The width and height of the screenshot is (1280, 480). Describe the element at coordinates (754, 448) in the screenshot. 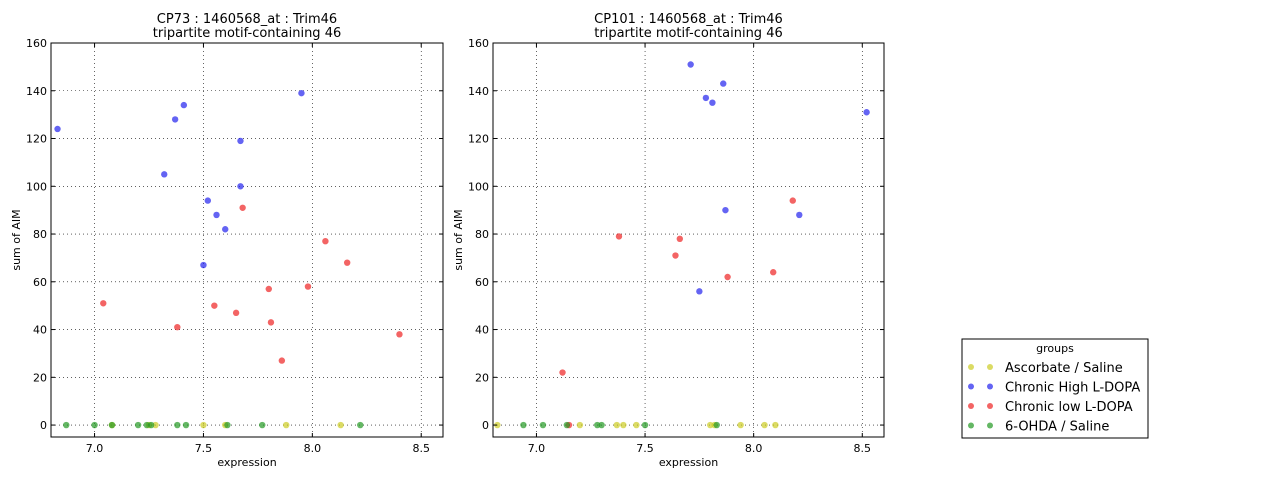

I see `x-tick-label: 8.0` at that location.